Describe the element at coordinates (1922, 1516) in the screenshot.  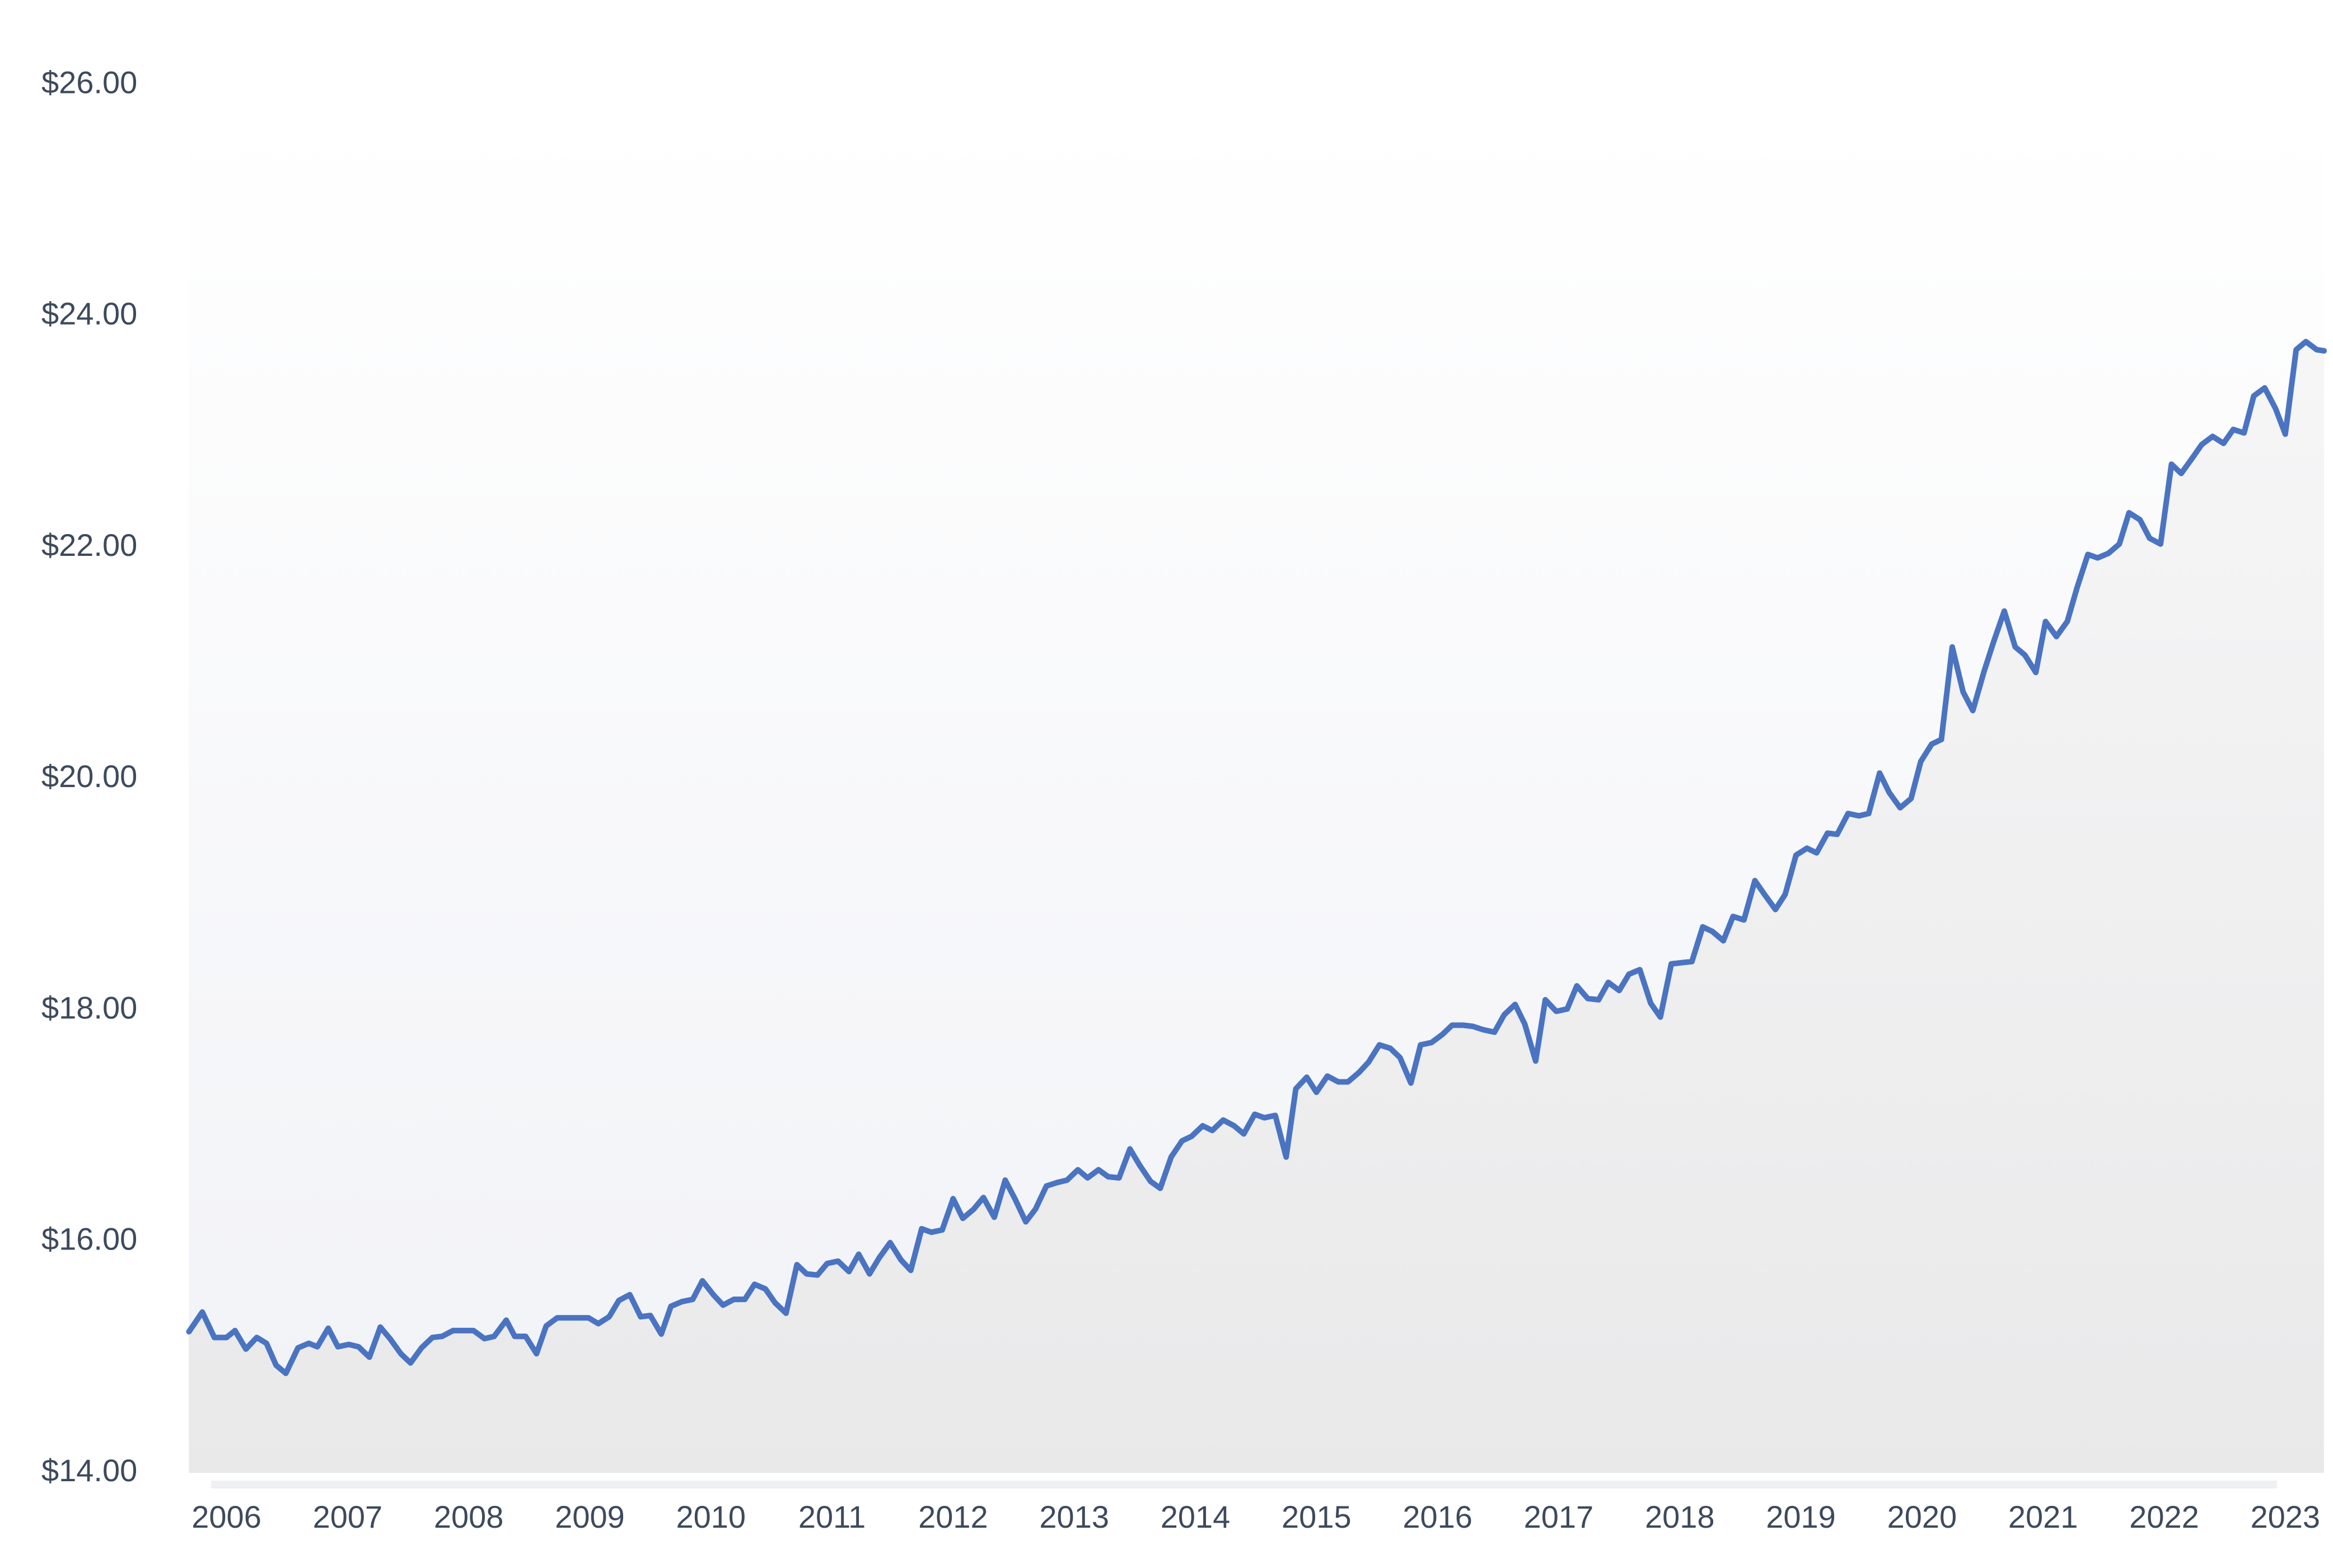
I see `x-tick-label: 2020` at that location.